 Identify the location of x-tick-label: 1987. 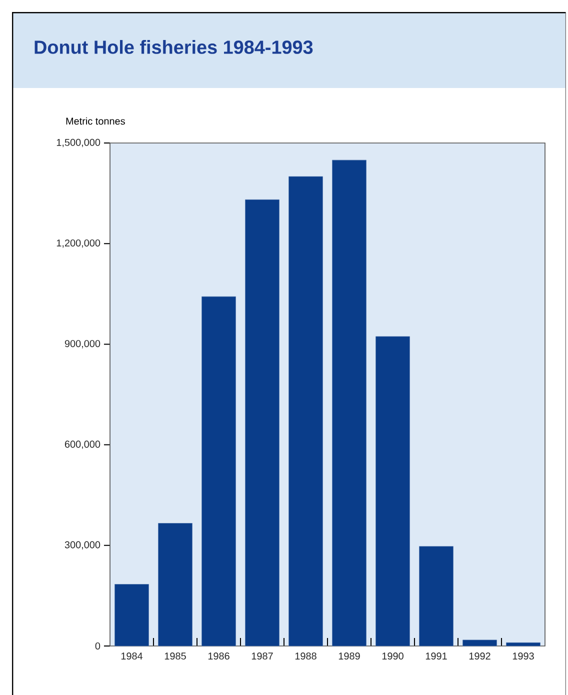
(262, 656).